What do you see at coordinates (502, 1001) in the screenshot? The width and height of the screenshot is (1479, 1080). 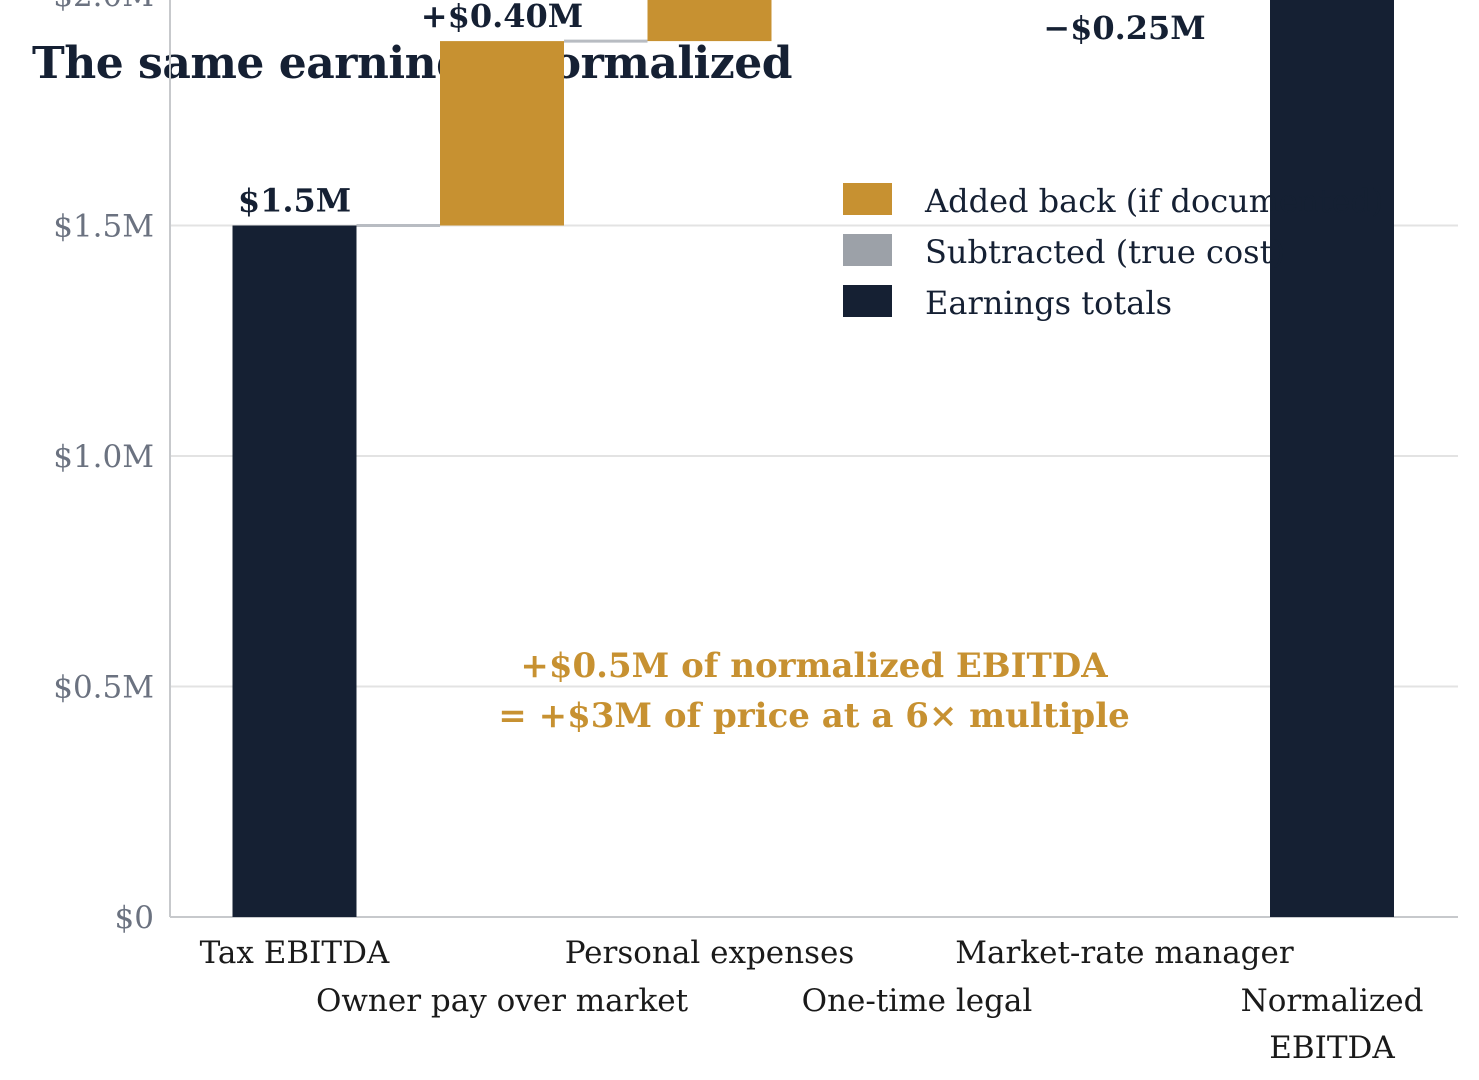 I see `x-category-label: Owner pay over market` at bounding box center [502, 1001].